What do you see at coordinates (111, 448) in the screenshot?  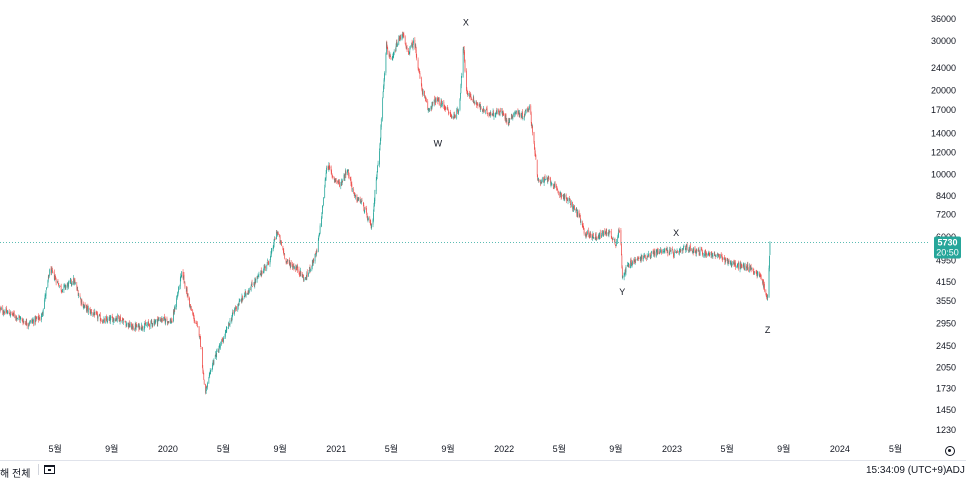 I see `time-tick-label: 9월` at bounding box center [111, 448].